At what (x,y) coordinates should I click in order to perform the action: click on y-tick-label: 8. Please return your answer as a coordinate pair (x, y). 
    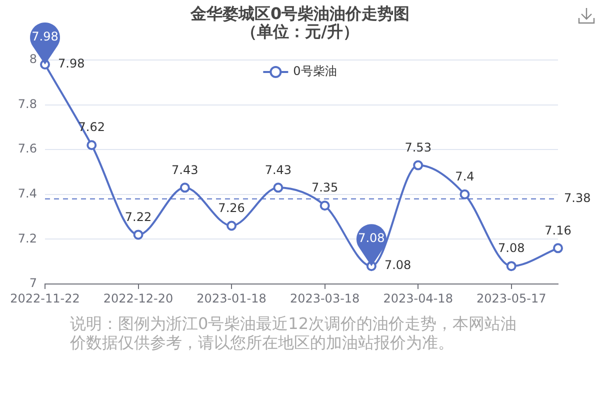
    Looking at the image, I should click on (33, 59).